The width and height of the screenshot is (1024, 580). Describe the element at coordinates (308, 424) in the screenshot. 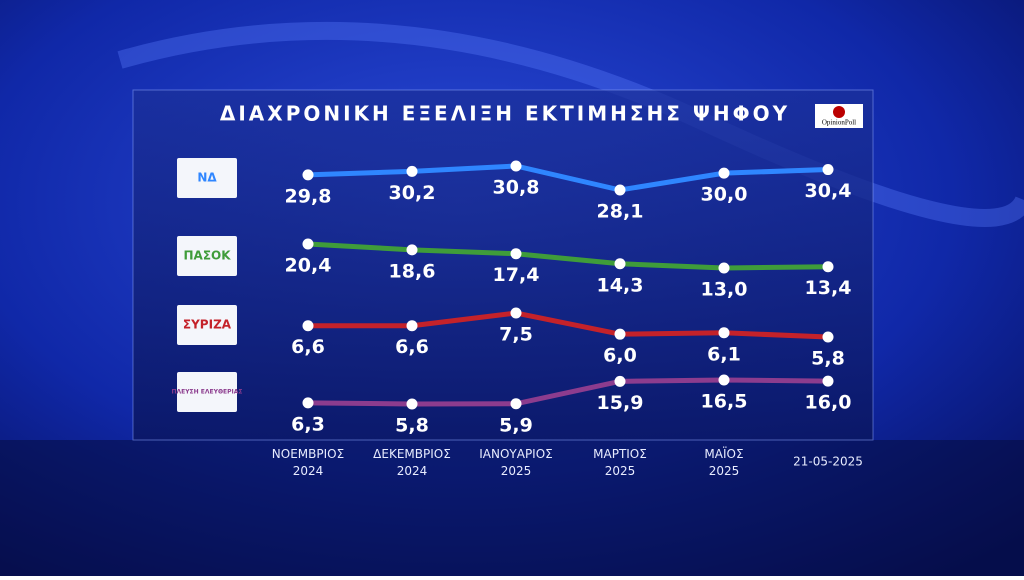

I see `data-label: 6,3` at that location.